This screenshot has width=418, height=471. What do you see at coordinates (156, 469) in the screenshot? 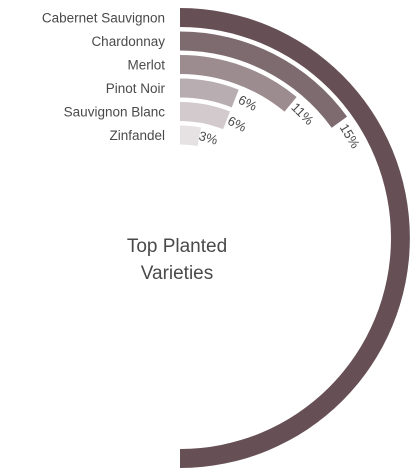
I see `value-label-cabernet-sauvignon: 50%` at bounding box center [156, 469].